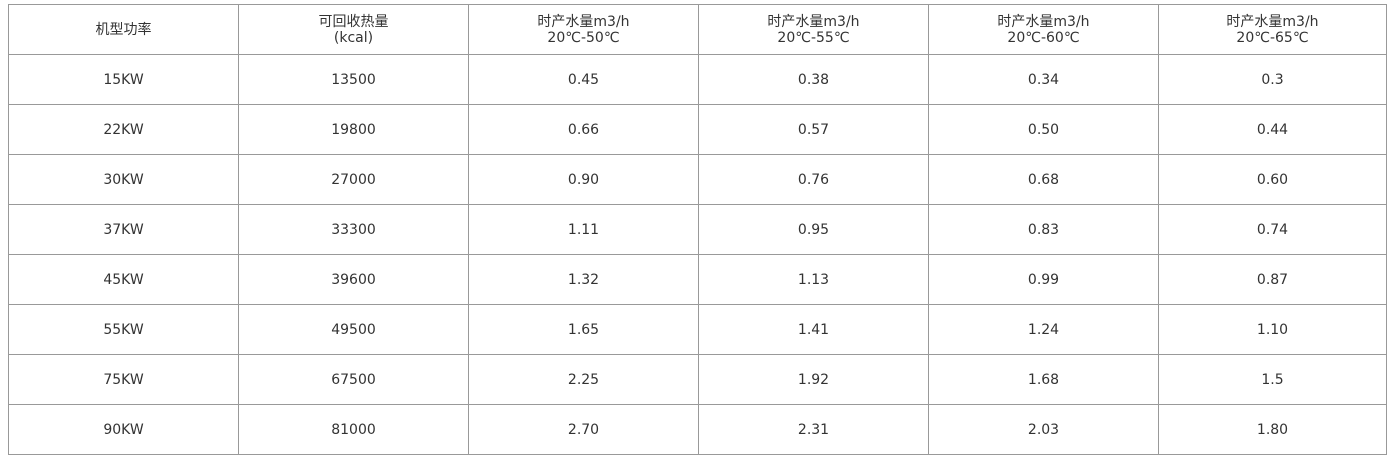  Describe the element at coordinates (1043, 179) in the screenshot. I see `table-cell: 0.68` at that location.